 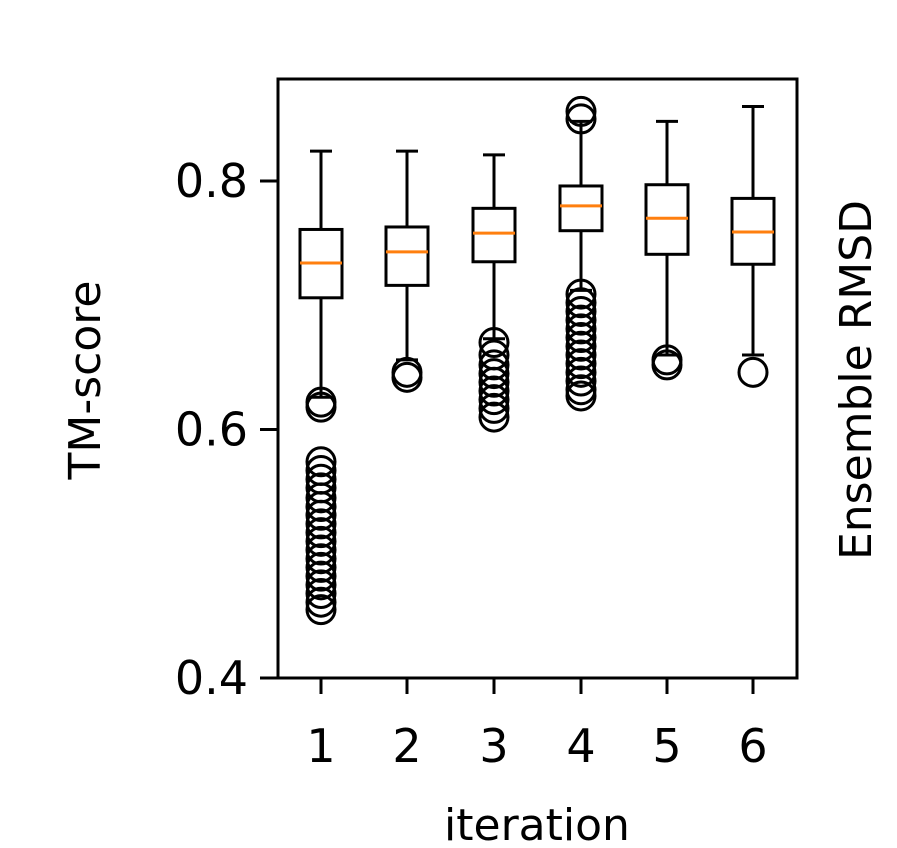 What do you see at coordinates (537, 824) in the screenshot?
I see `x-axis-label: iteration` at bounding box center [537, 824].